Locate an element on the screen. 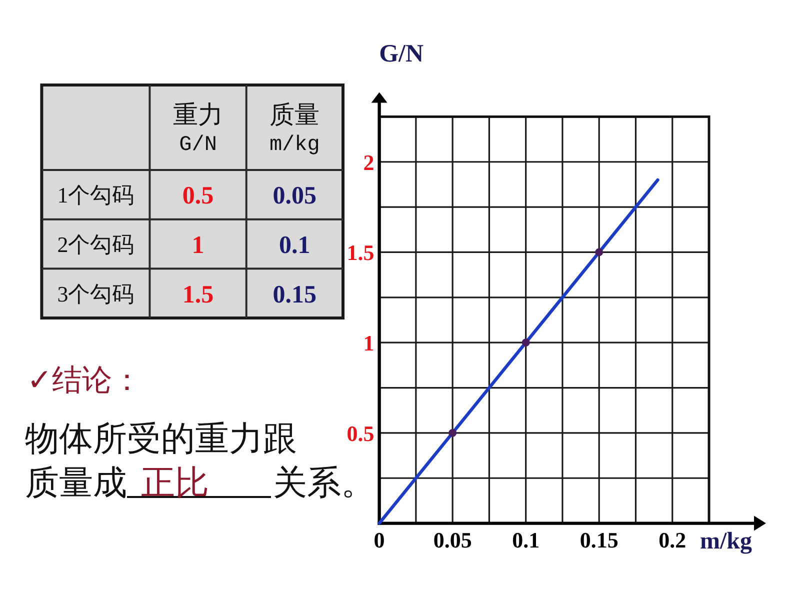 This screenshot has height=596, width=794. data-label: 0.15 is located at coordinates (294, 294).